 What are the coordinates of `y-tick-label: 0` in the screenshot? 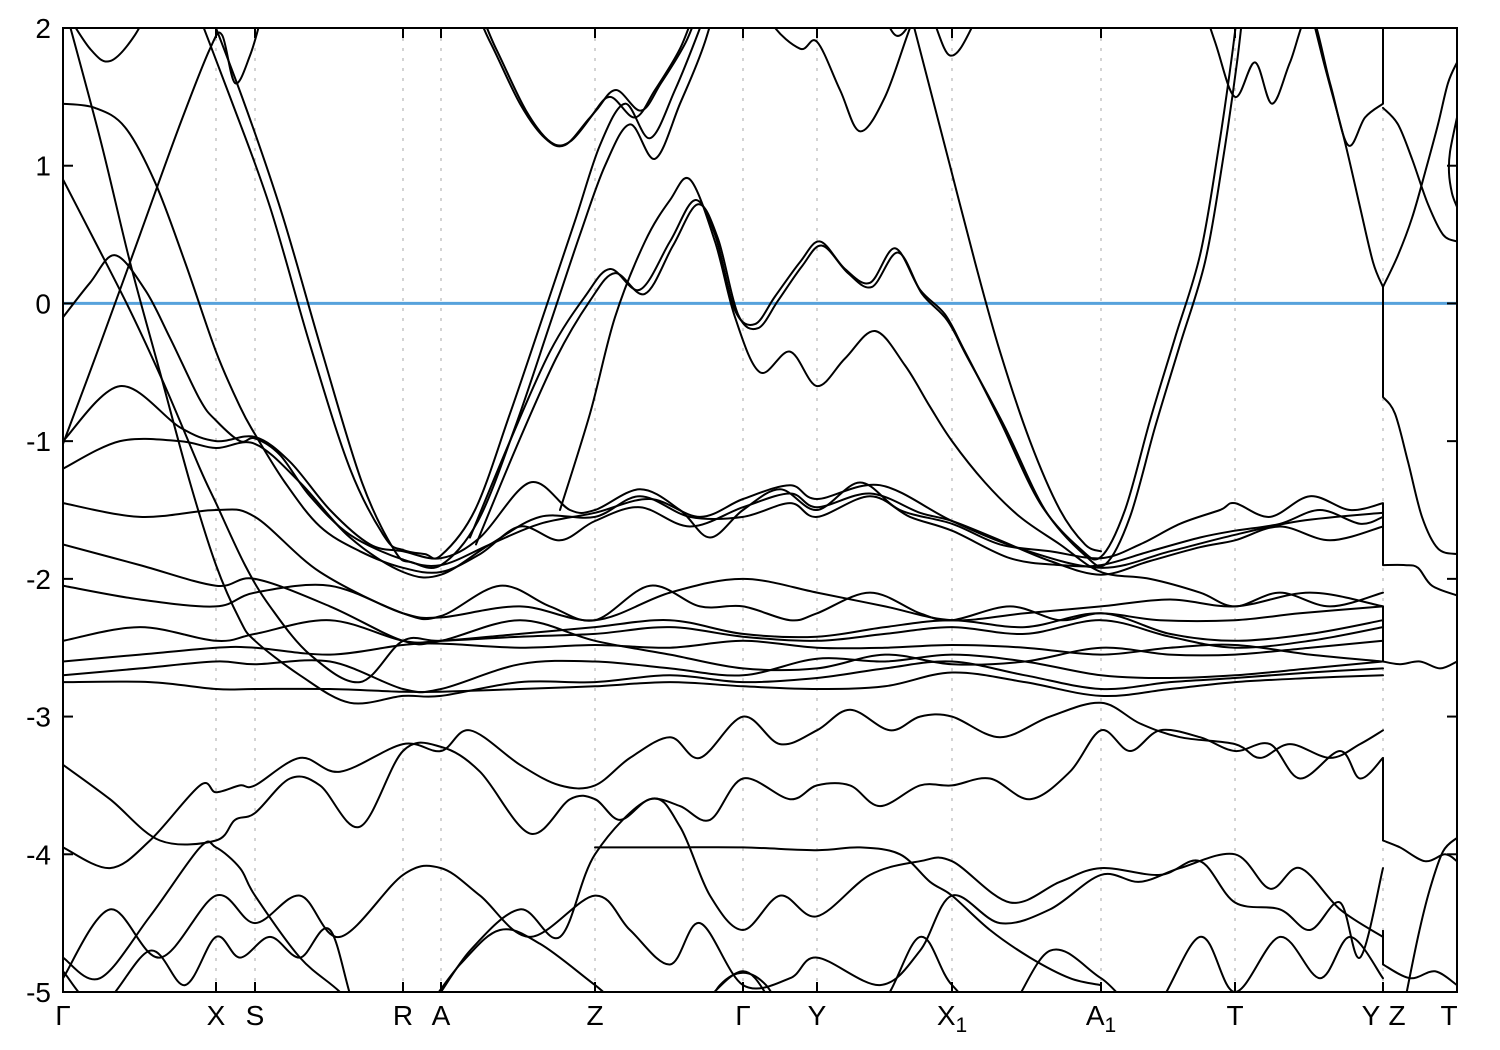 It's located at (43, 303).